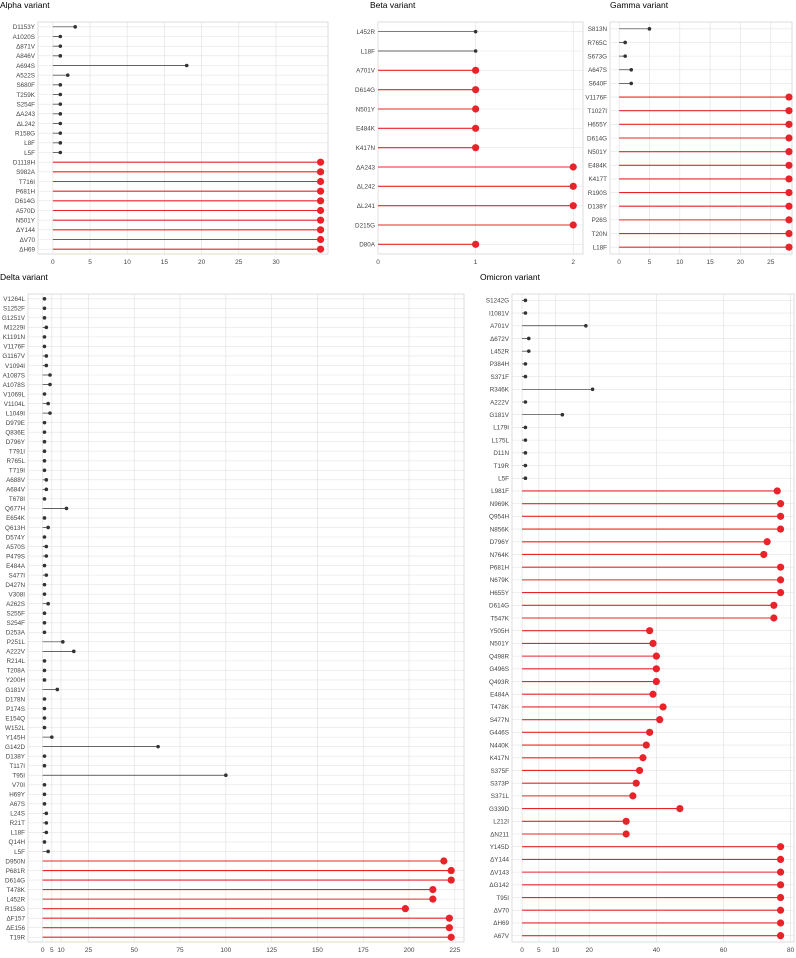 The image size is (796, 958). I want to click on y-tick-label: L24S, so click(17, 814).